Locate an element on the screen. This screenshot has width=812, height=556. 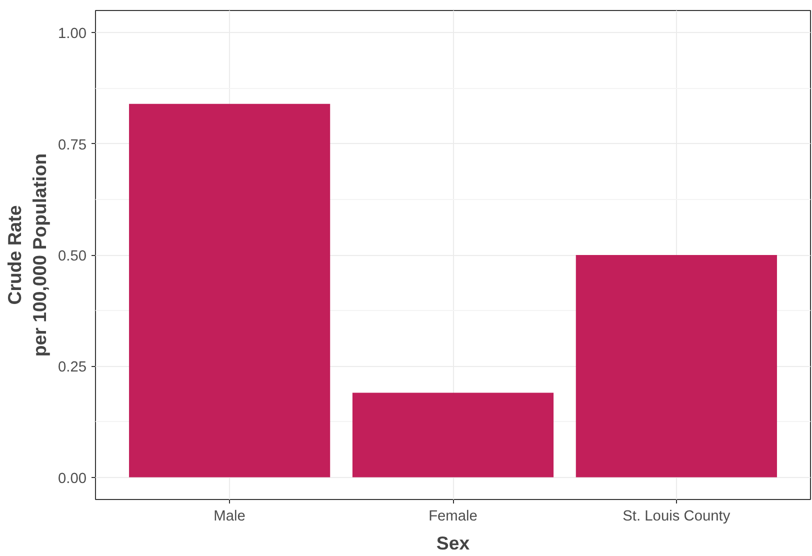
y-tick-label: 0.25 is located at coordinates (72, 368).